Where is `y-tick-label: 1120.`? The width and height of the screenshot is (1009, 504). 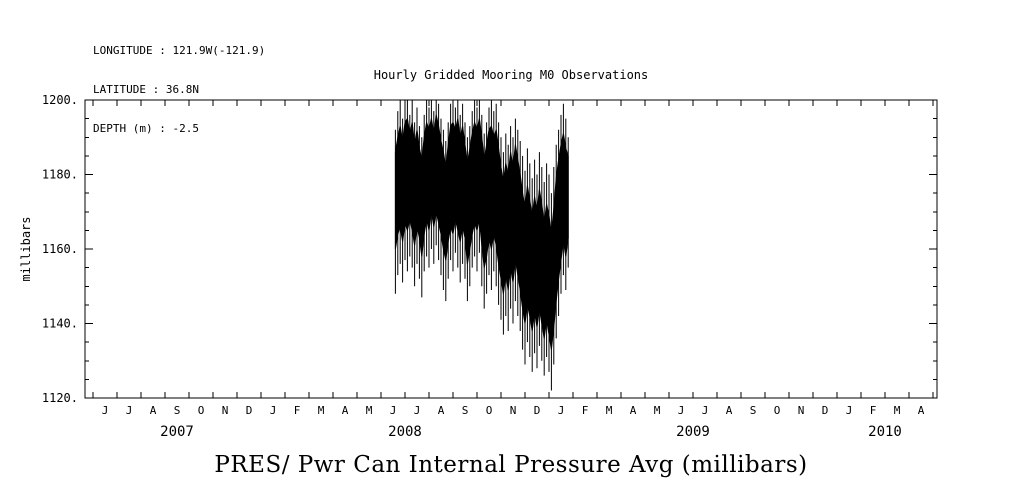 y-tick-label: 1120. is located at coordinates (60, 398).